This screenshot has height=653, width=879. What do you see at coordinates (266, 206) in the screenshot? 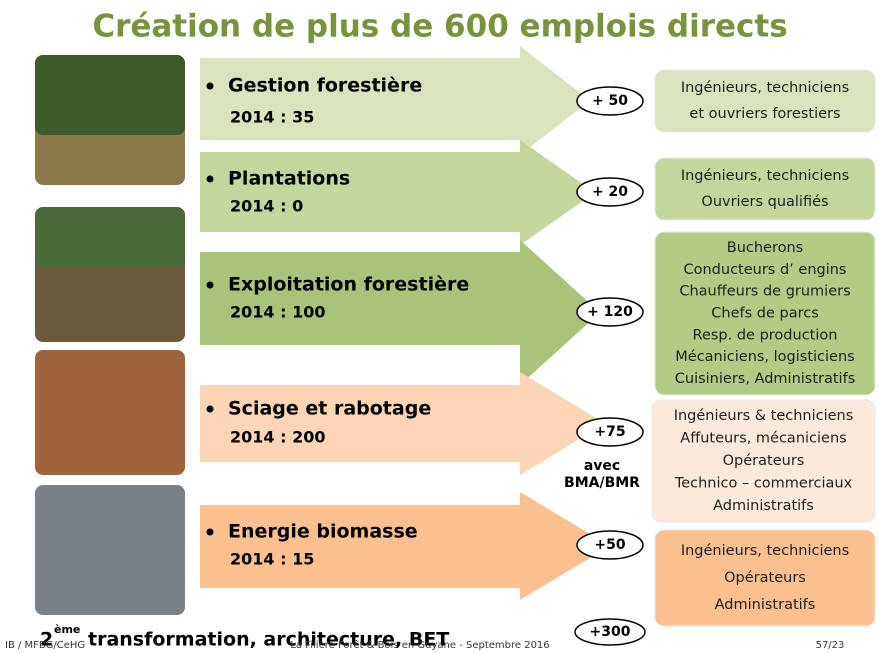
I see `sector-2014: 2014 : 0` at bounding box center [266, 206].